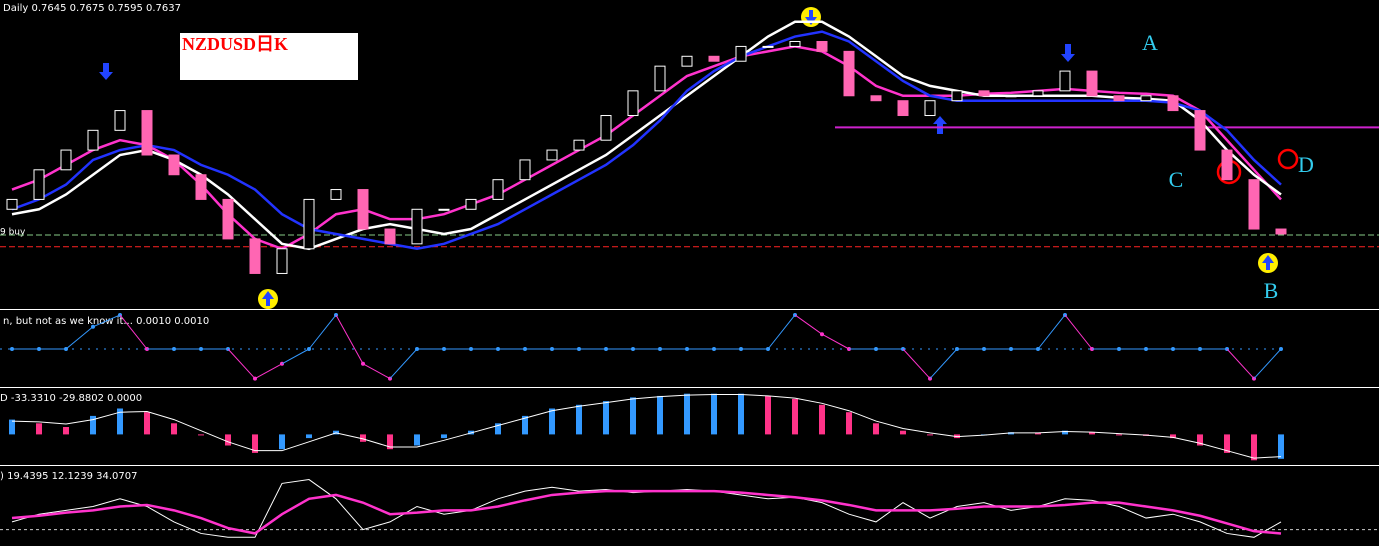 The image size is (1379, 546). Describe the element at coordinates (646, 512) in the screenshot. I see `osc-line` at that location.